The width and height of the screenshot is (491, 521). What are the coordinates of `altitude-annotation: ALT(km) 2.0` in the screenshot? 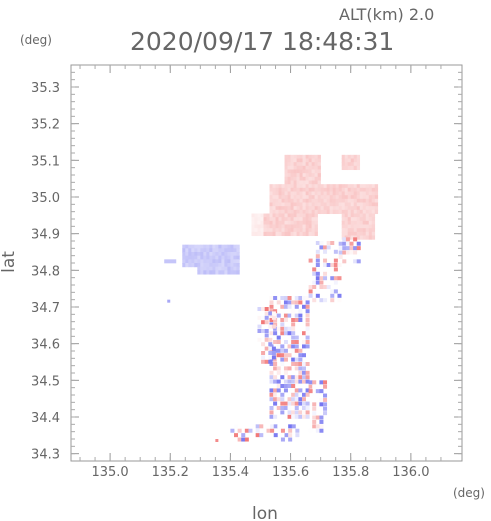 It's located at (386, 14).